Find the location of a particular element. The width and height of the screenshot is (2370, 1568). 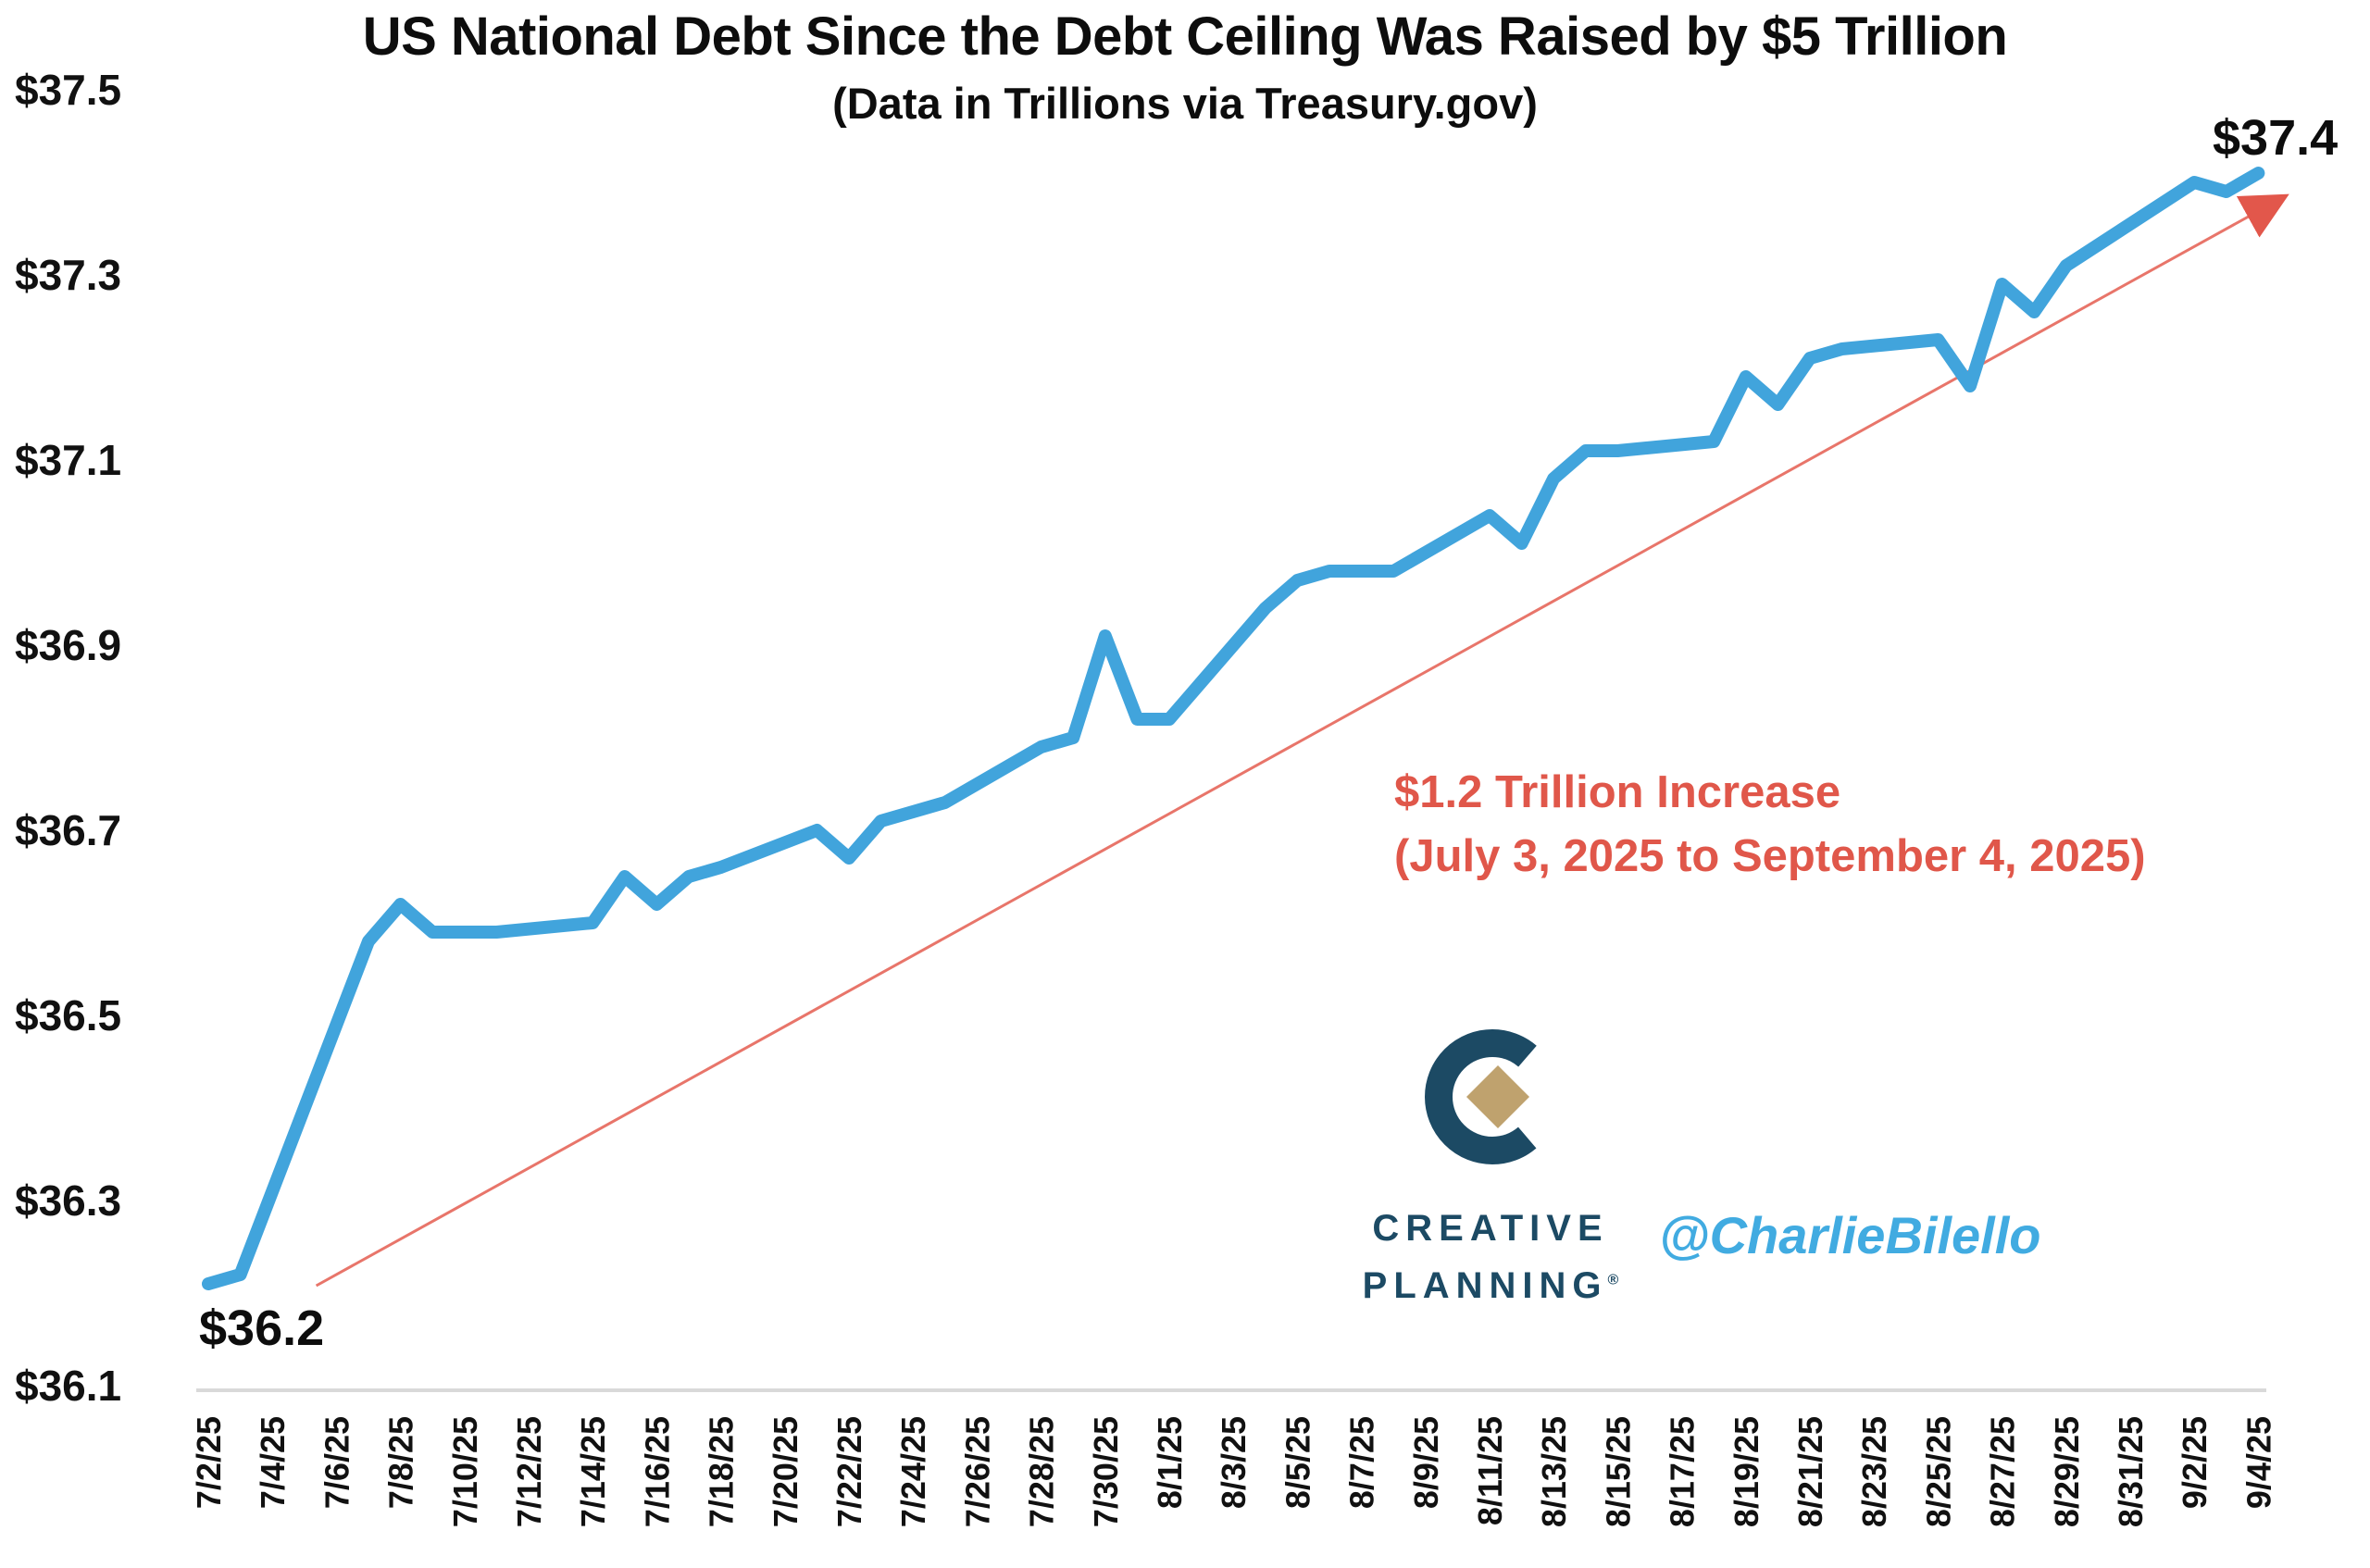

y-tick-label: $36.7 is located at coordinates (68, 830).